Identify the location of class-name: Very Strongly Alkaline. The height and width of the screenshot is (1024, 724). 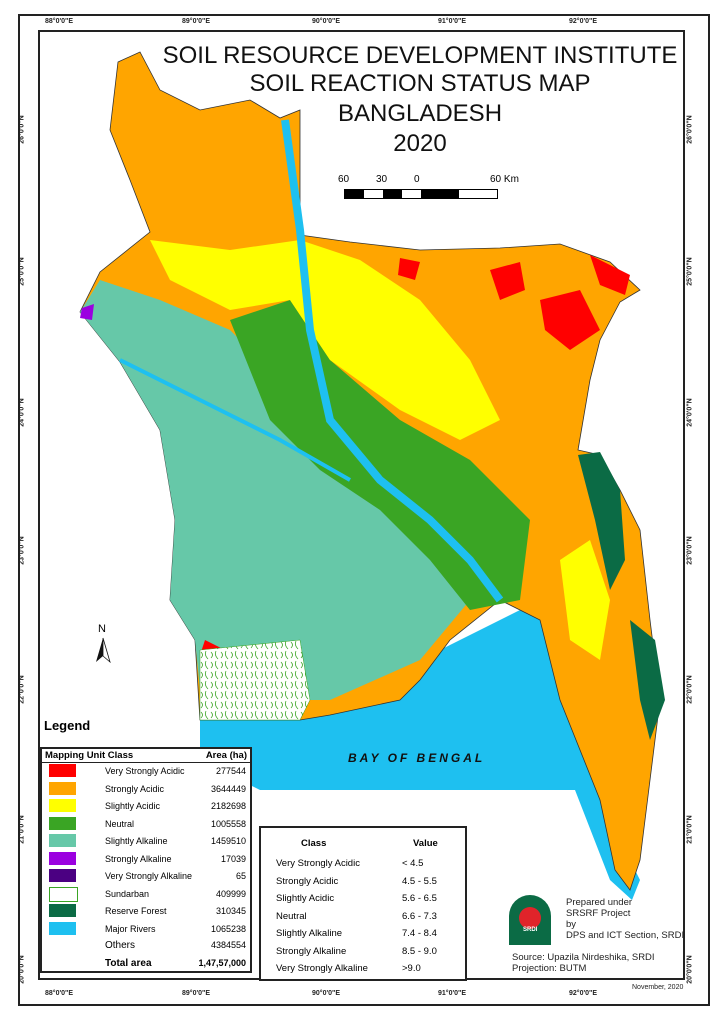
(322, 968).